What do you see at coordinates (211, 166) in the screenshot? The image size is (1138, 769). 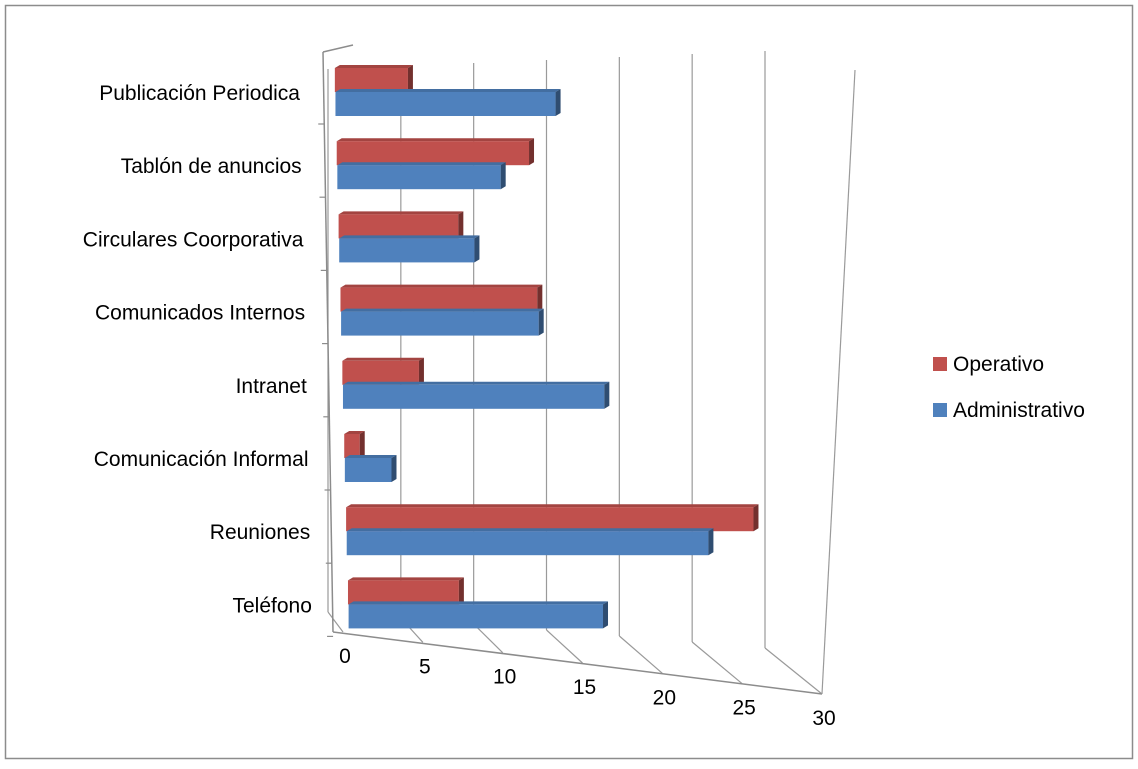 I see `category-label: Tablón de anuncios` at bounding box center [211, 166].